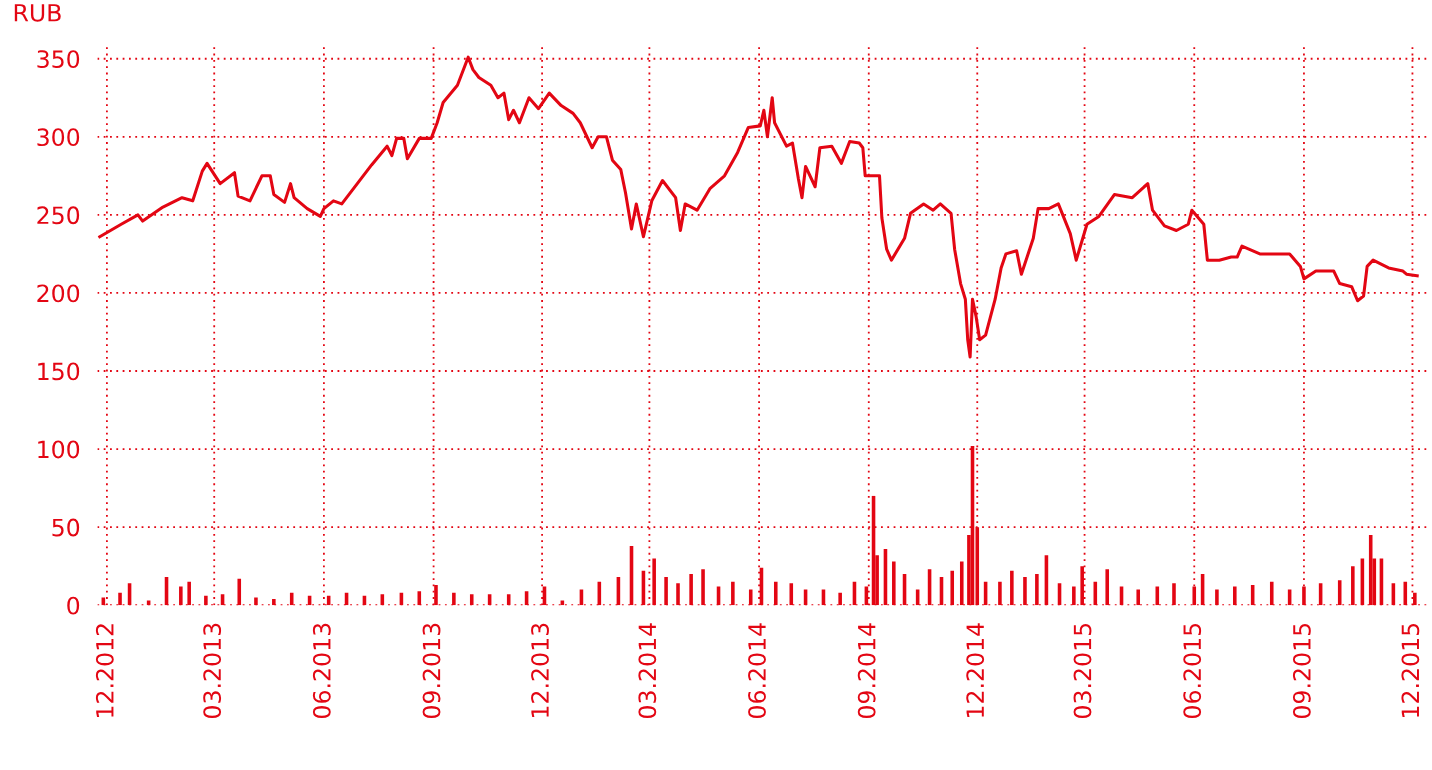 This screenshot has height=770, width=1432. Describe the element at coordinates (975, 670) in the screenshot. I see `x-tick-label: 12.2014` at that location.